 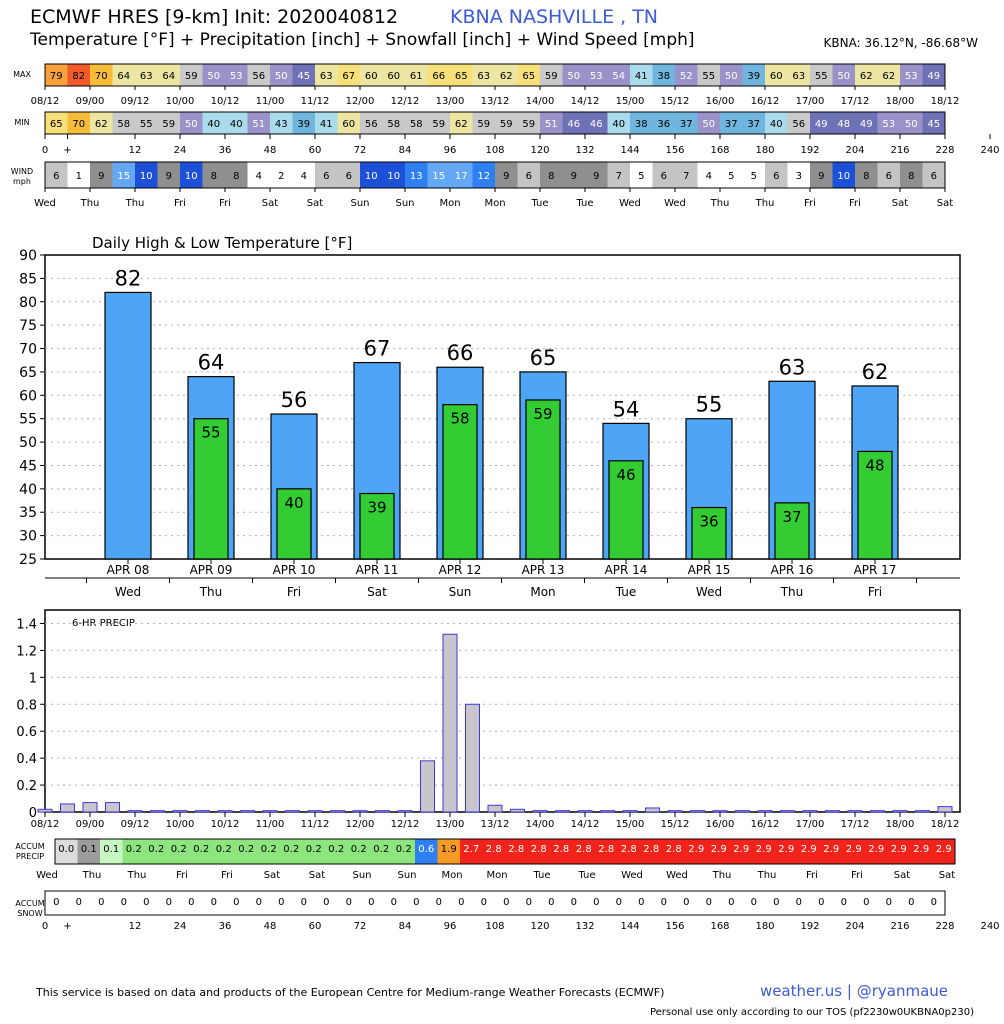 I want to click on accum-snow-hour-tick: 0, so click(x=45, y=926).